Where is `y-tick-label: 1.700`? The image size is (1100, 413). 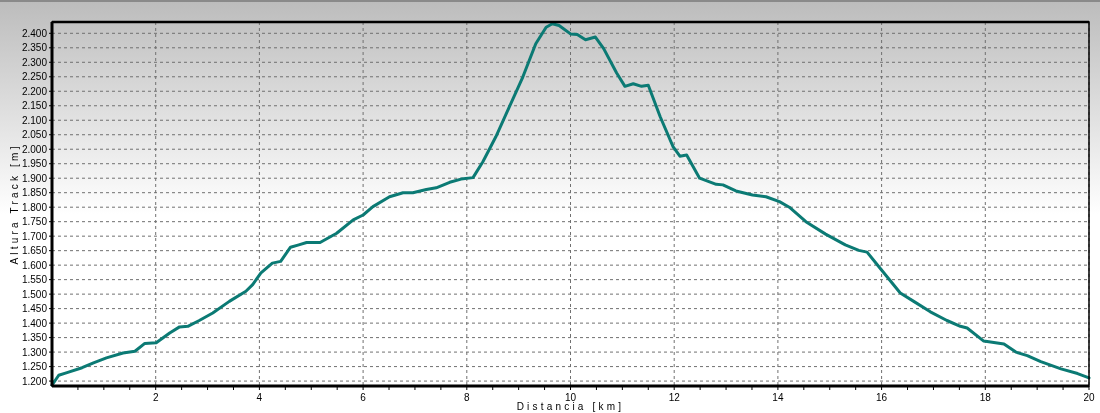
y-tick-label: 1.700 is located at coordinates (34, 236).